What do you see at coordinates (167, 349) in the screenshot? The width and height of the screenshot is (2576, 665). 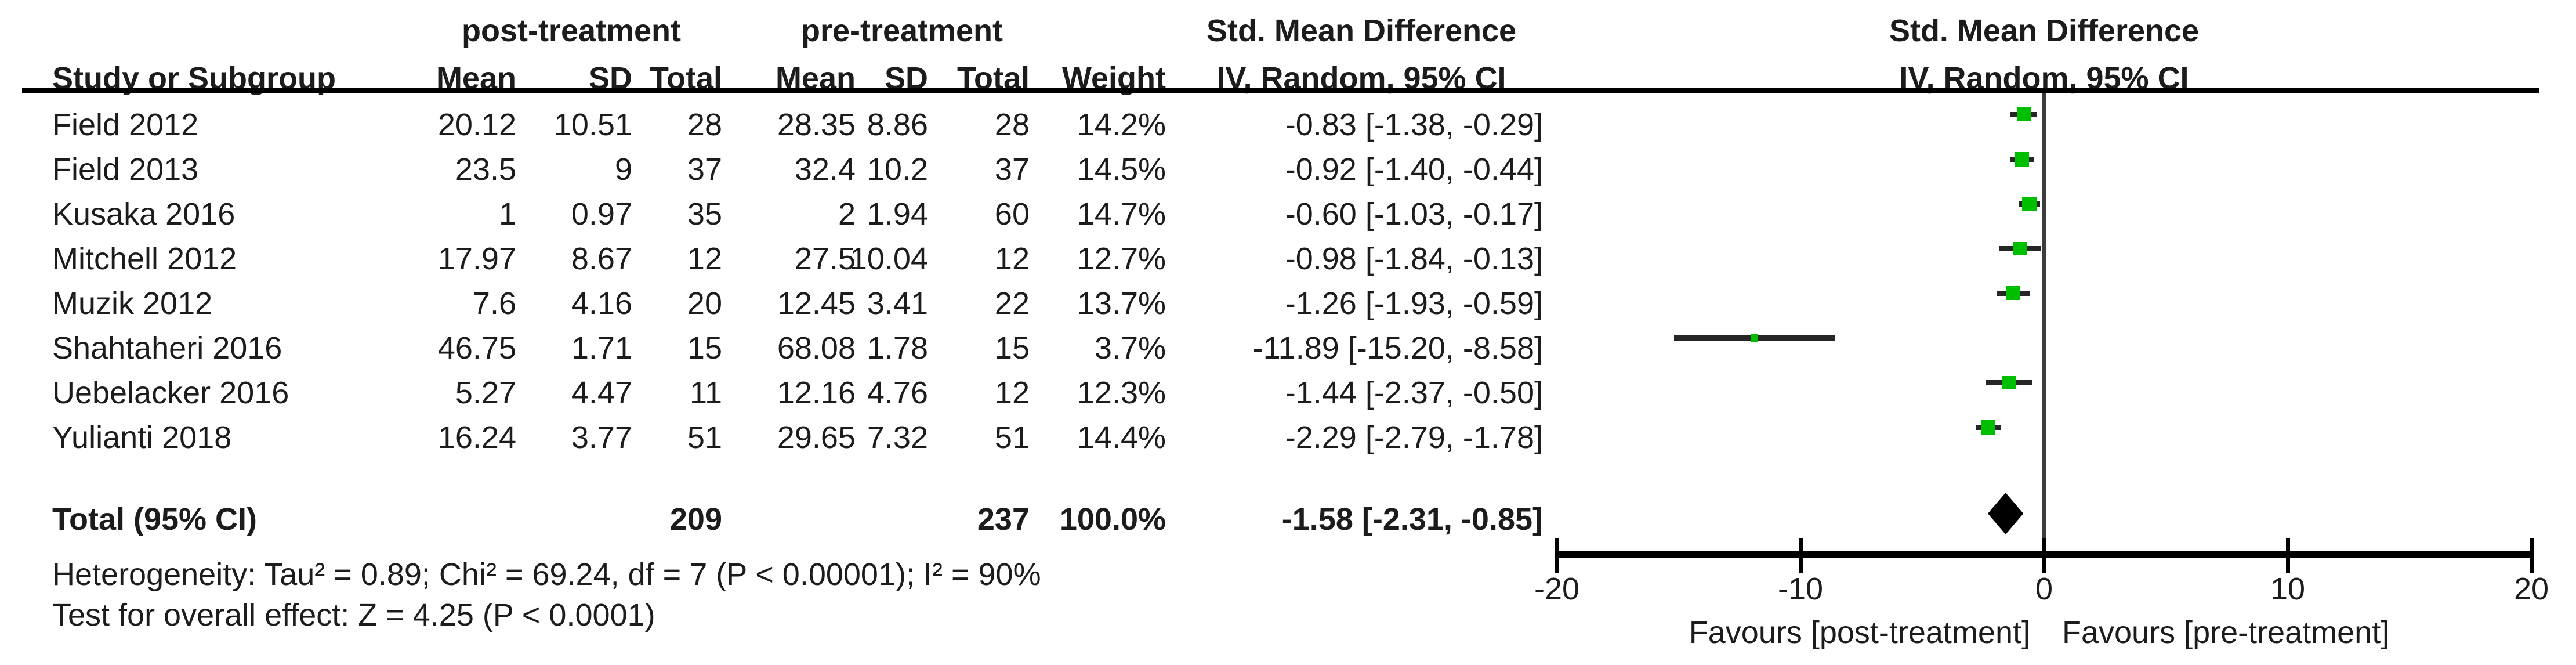 I see `study-label: Shahtaheri 2016` at bounding box center [167, 349].